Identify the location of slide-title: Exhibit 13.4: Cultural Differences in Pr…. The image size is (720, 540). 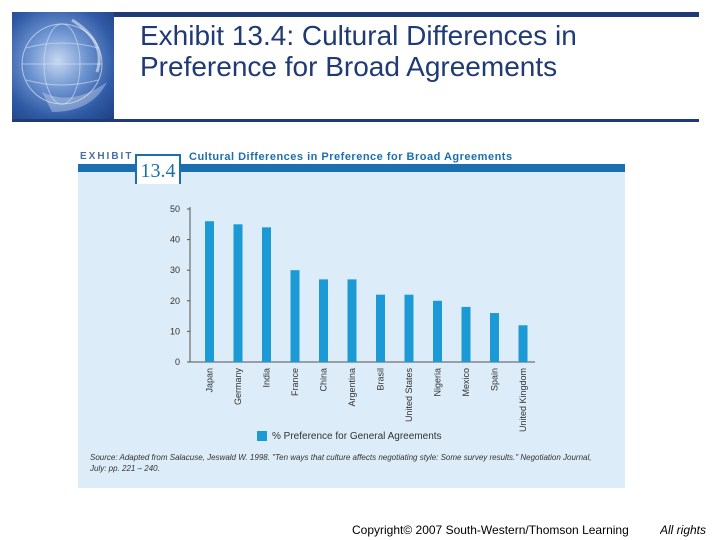
(358, 51).